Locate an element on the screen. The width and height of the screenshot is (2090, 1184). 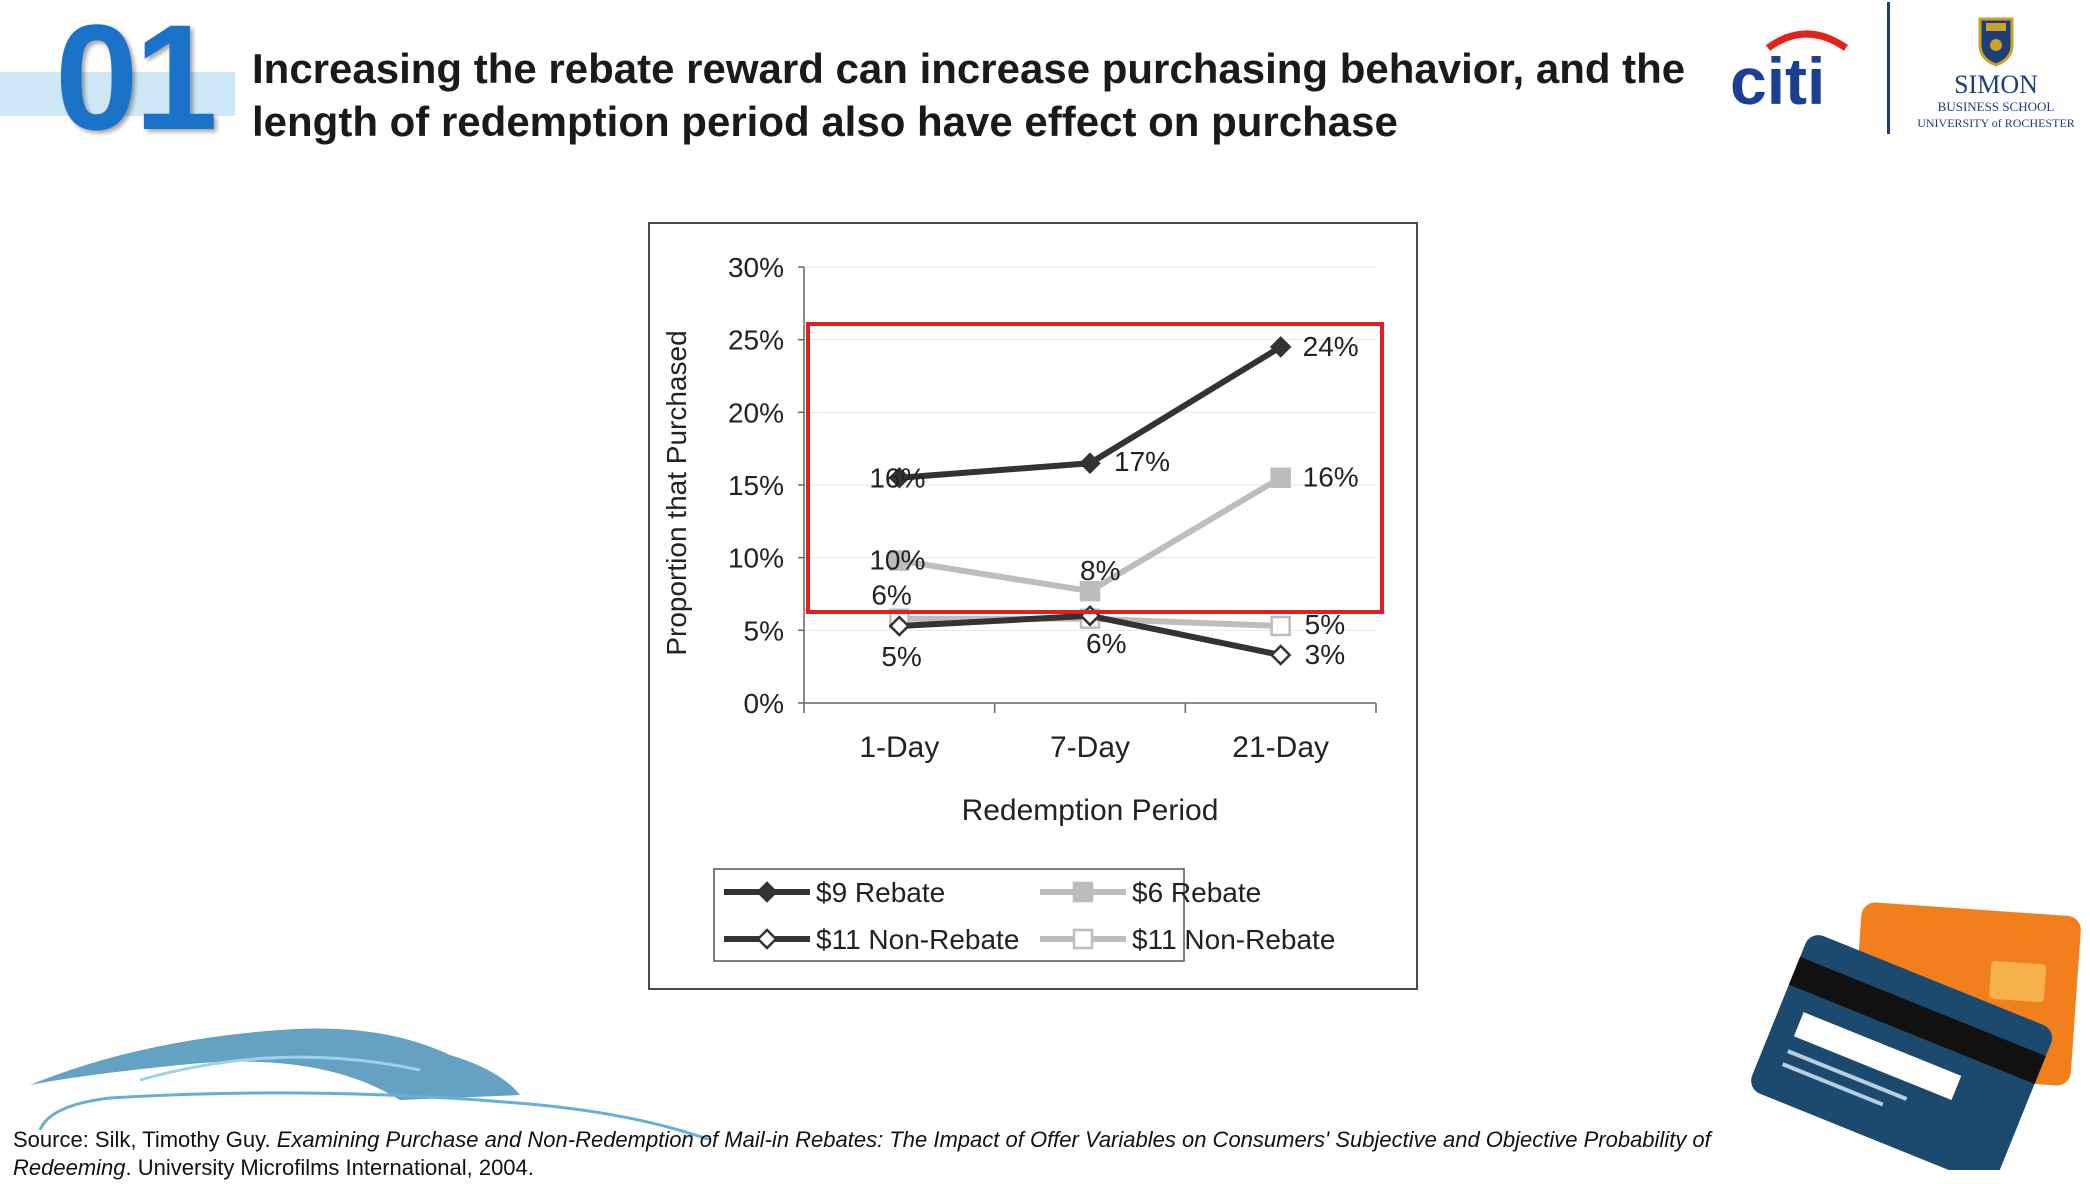
y-tick-label: 20% is located at coordinates (756, 412).